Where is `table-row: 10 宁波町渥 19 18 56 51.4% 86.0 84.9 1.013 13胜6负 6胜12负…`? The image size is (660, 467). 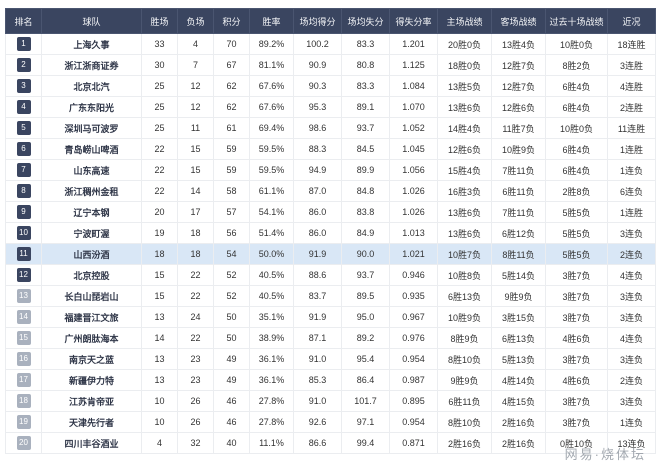
table-row: 10 宁波町渥 19 18 56 51.4% 86.0 84.9 1.013 13胜6负 6胜12负… is located at coordinates (330, 233).